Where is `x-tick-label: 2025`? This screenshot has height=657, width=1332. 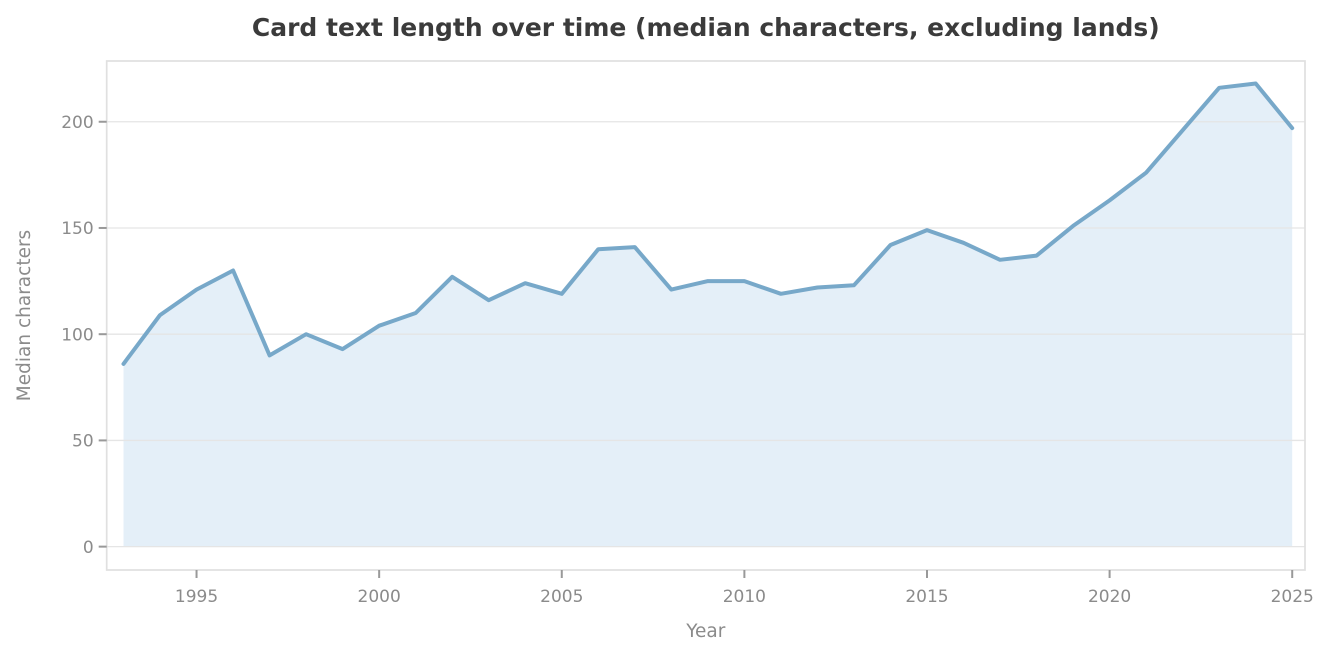
x-tick-label: 2025 is located at coordinates (1292, 597).